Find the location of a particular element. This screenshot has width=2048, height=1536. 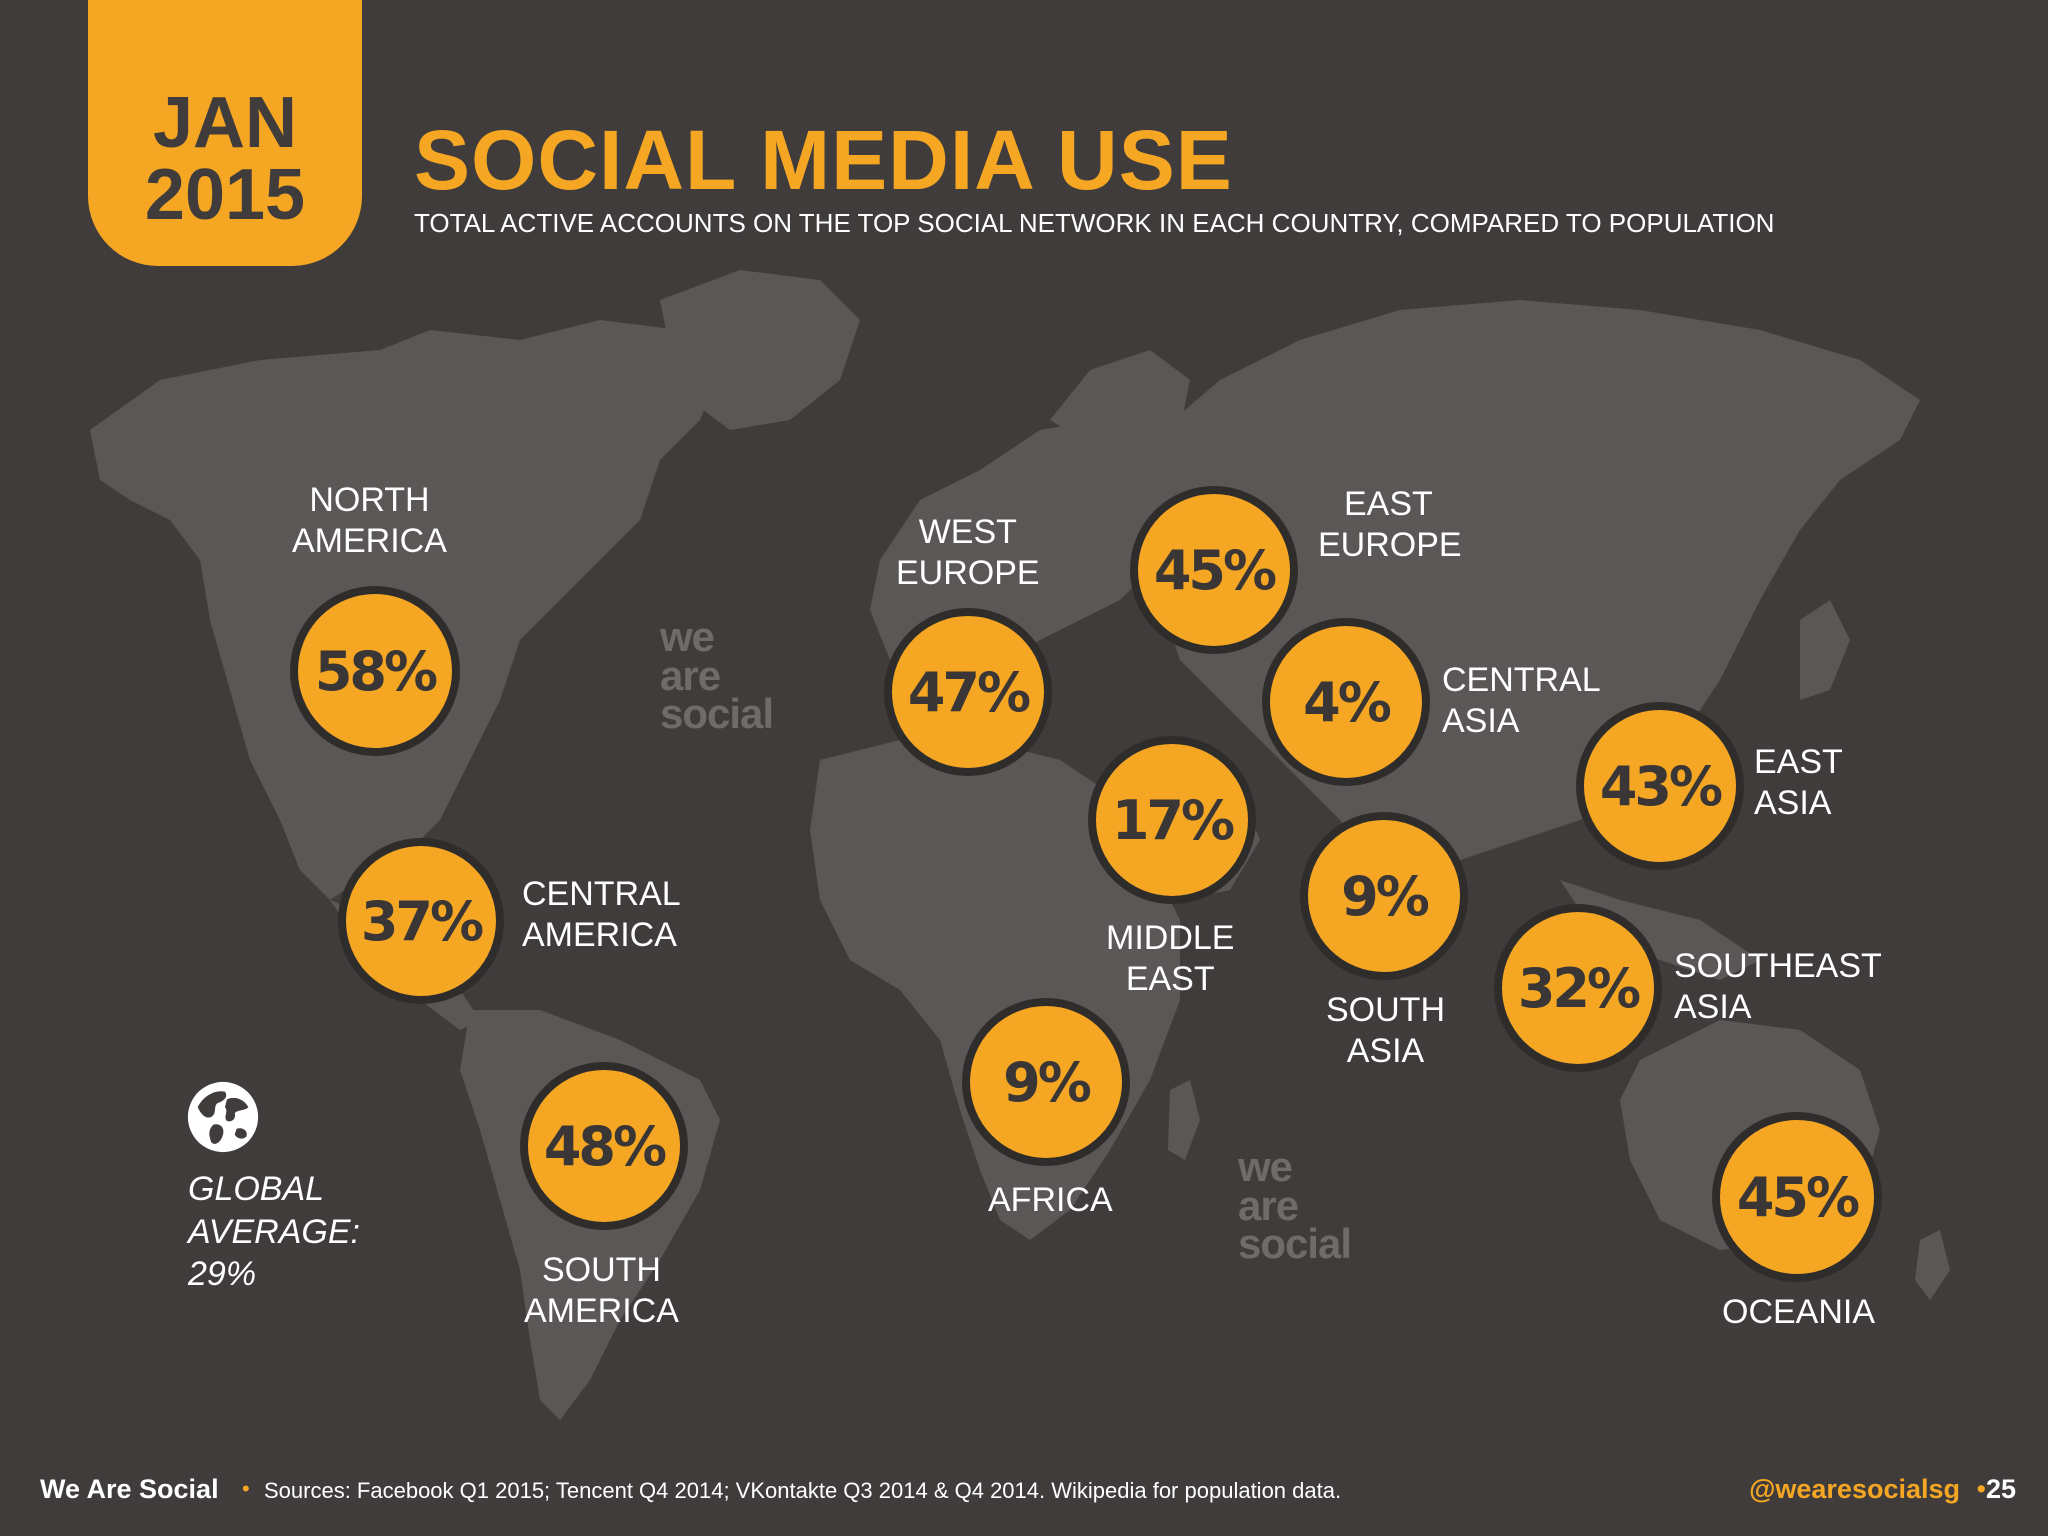

region-label-central-america: CENTRAL AMERICA is located at coordinates (601, 915).